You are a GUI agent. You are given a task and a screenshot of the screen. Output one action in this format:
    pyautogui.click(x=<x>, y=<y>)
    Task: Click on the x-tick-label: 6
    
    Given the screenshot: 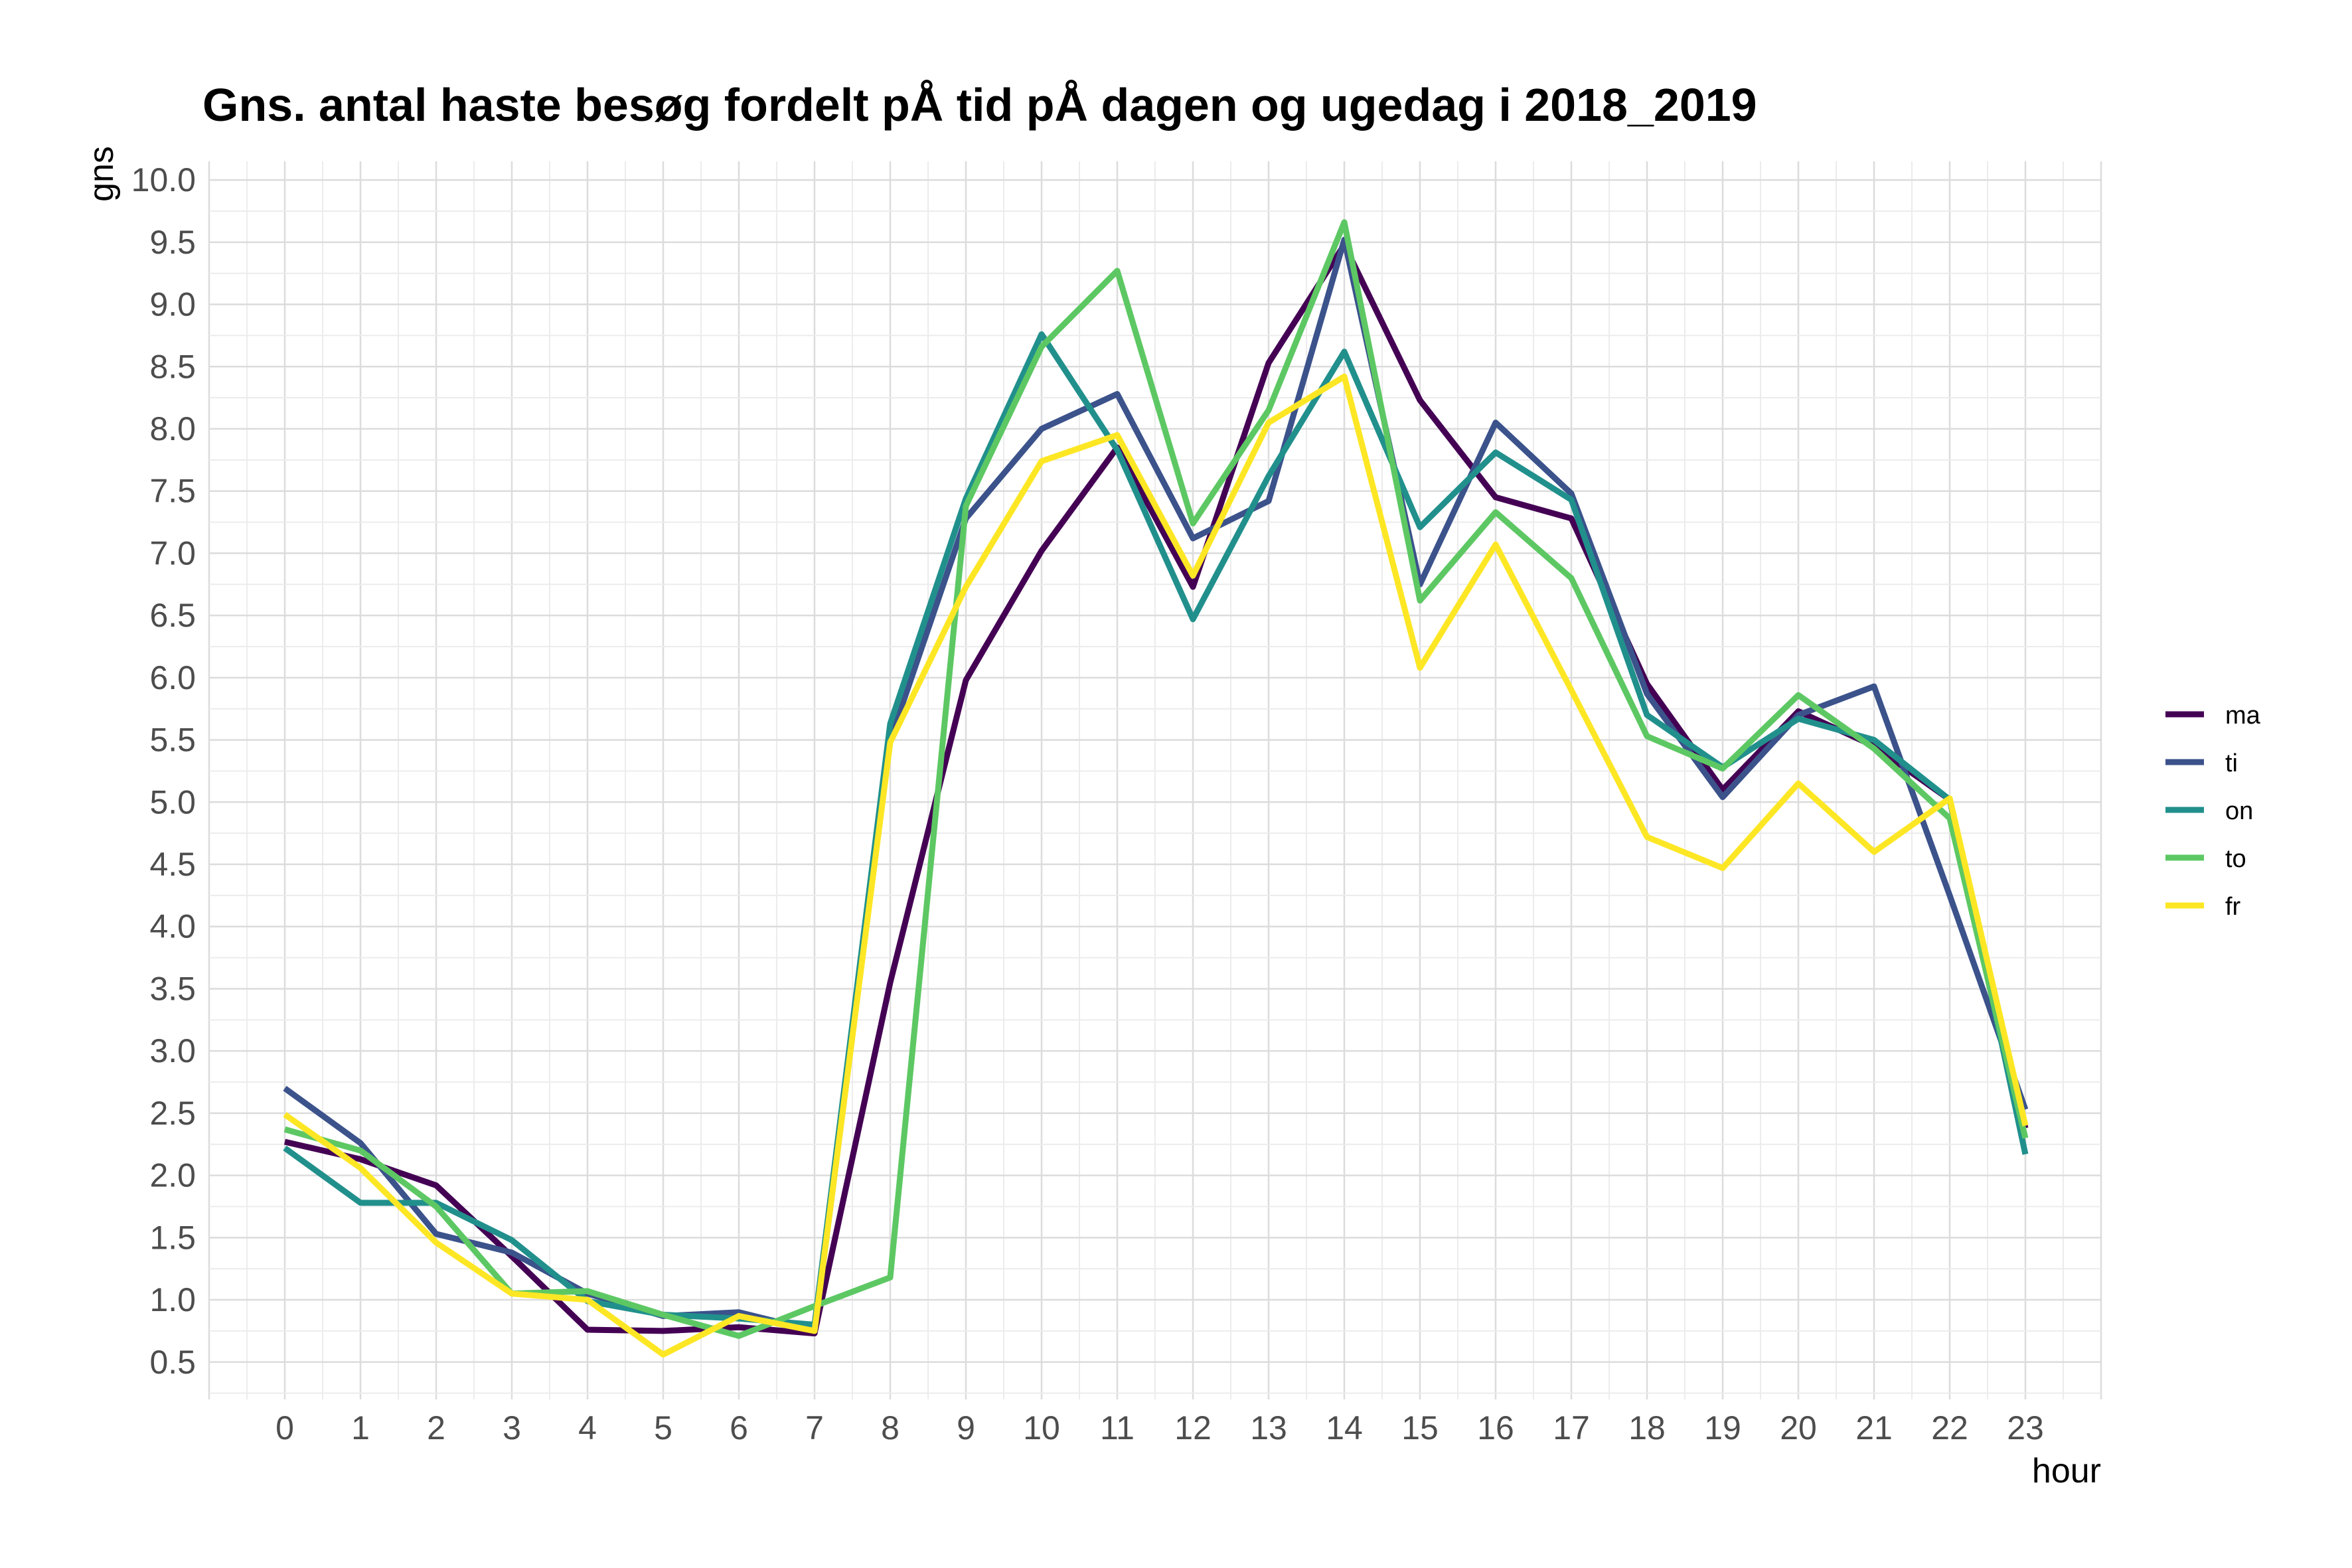 What is the action you would take?
    pyautogui.click(x=739, y=1428)
    